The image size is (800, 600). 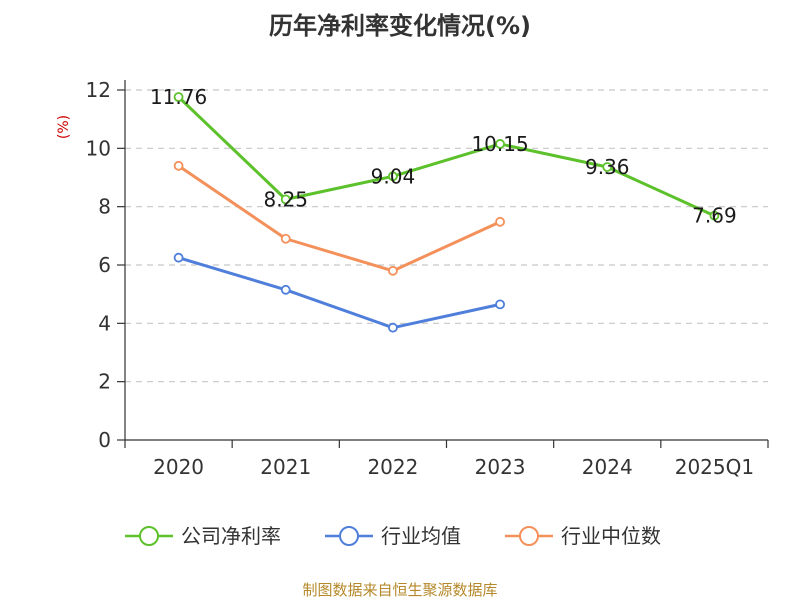 What do you see at coordinates (231, 536) in the screenshot?
I see `legend-label-0: 公司净利率` at bounding box center [231, 536].